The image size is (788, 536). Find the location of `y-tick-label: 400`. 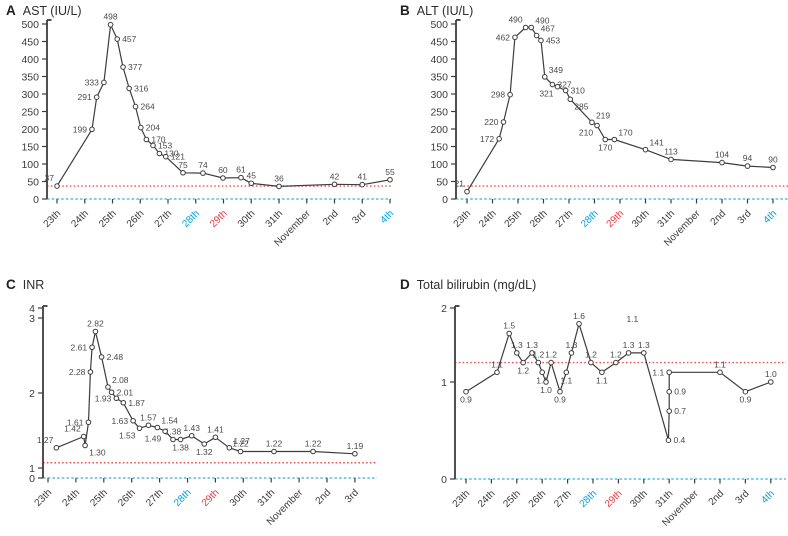

y-tick-label: 400 is located at coordinates (30, 60).